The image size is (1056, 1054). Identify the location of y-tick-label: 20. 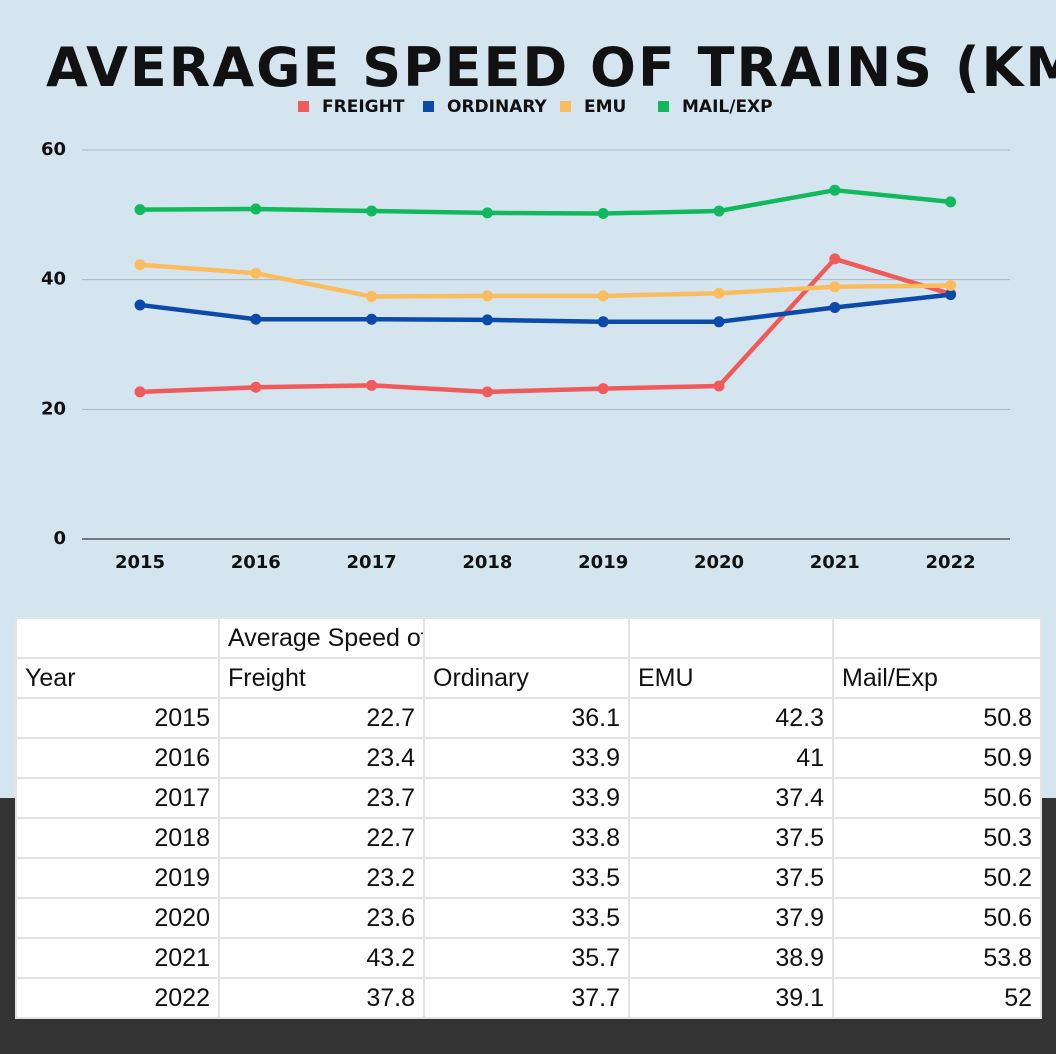
(53, 408).